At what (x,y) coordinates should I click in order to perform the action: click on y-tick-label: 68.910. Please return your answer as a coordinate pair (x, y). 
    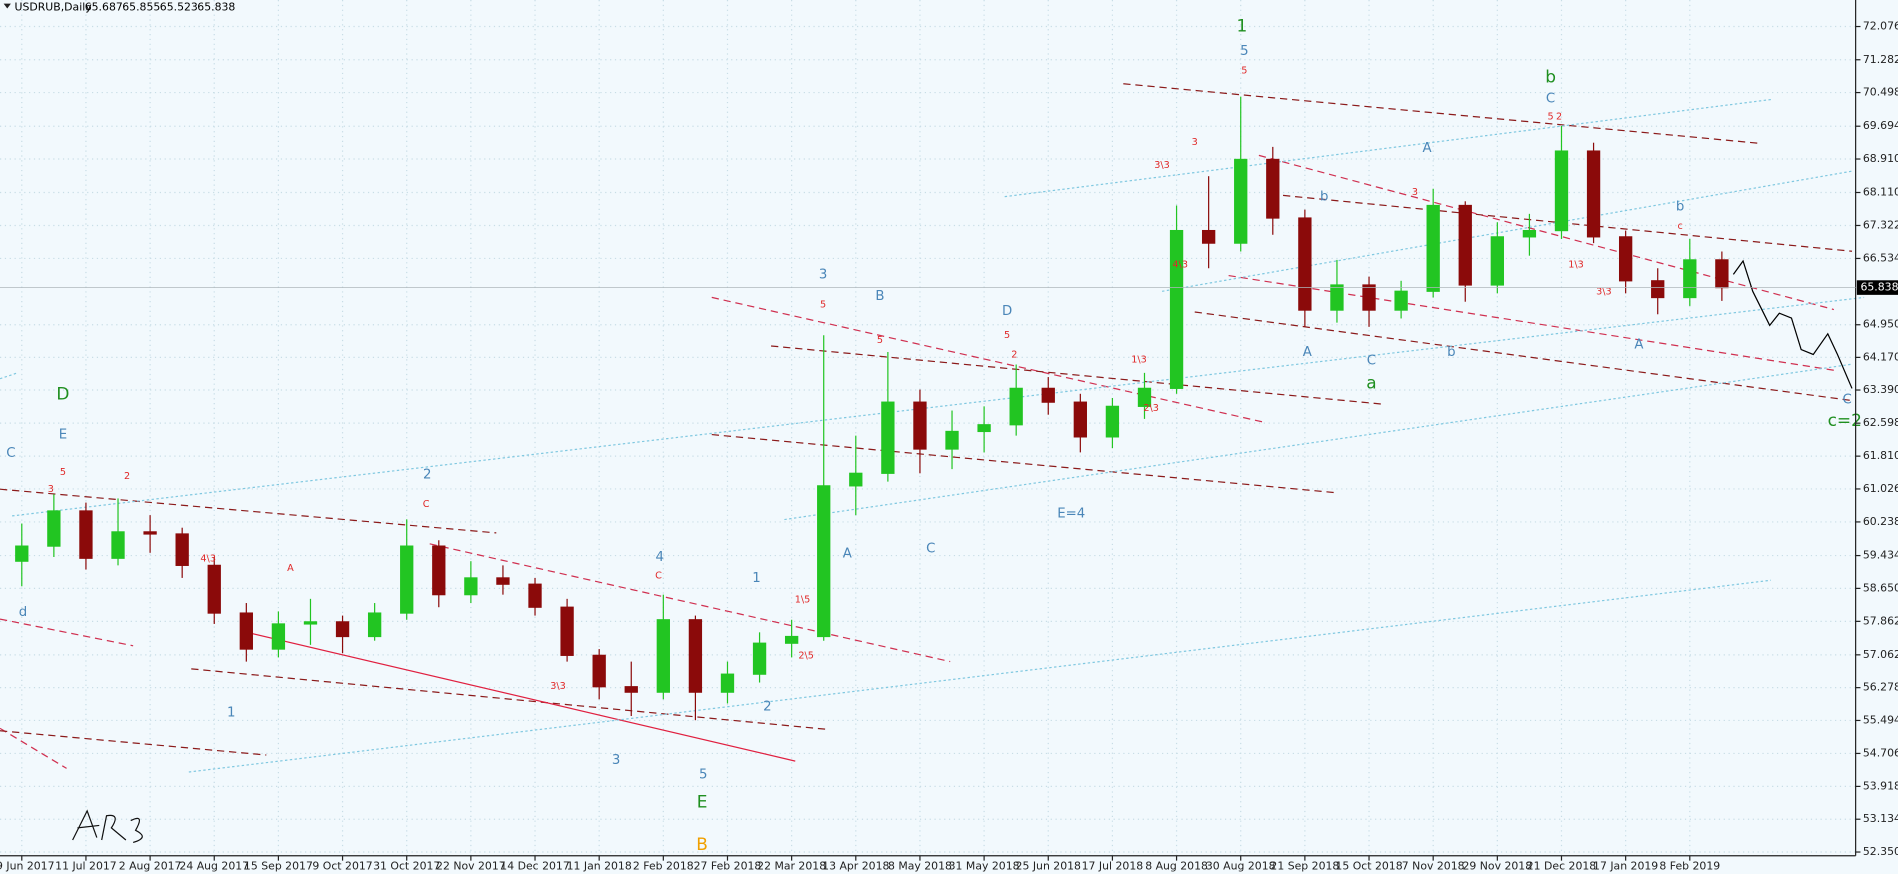
    Looking at the image, I should click on (1880, 158).